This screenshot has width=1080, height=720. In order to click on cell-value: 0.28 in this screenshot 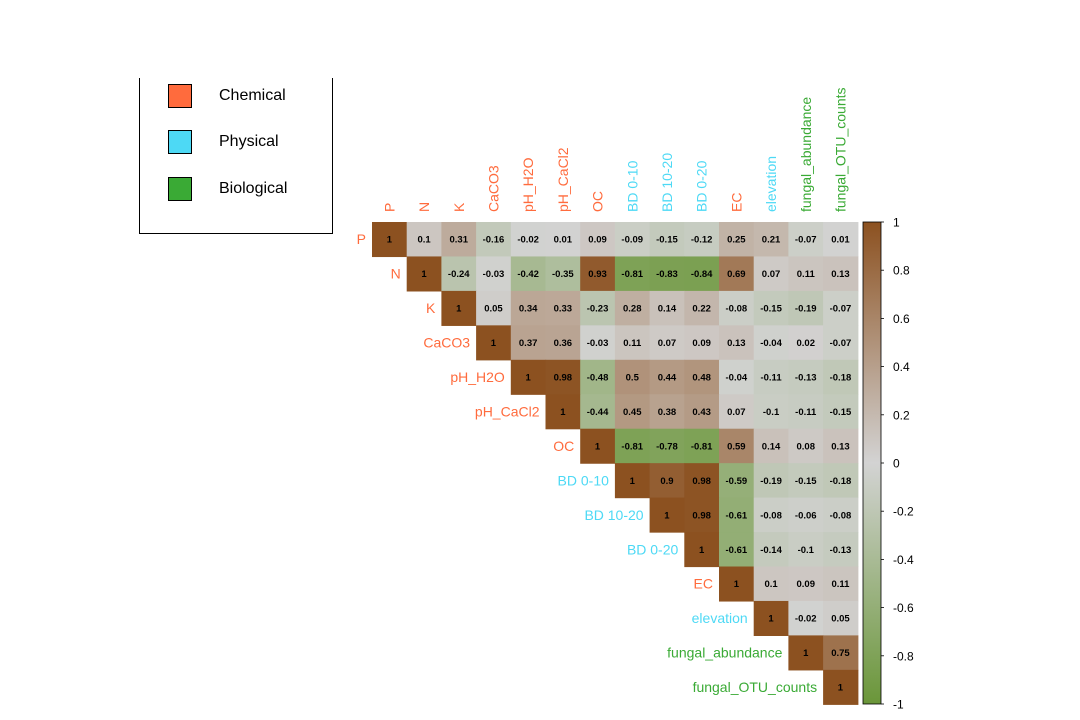, I will do `click(632, 309)`.